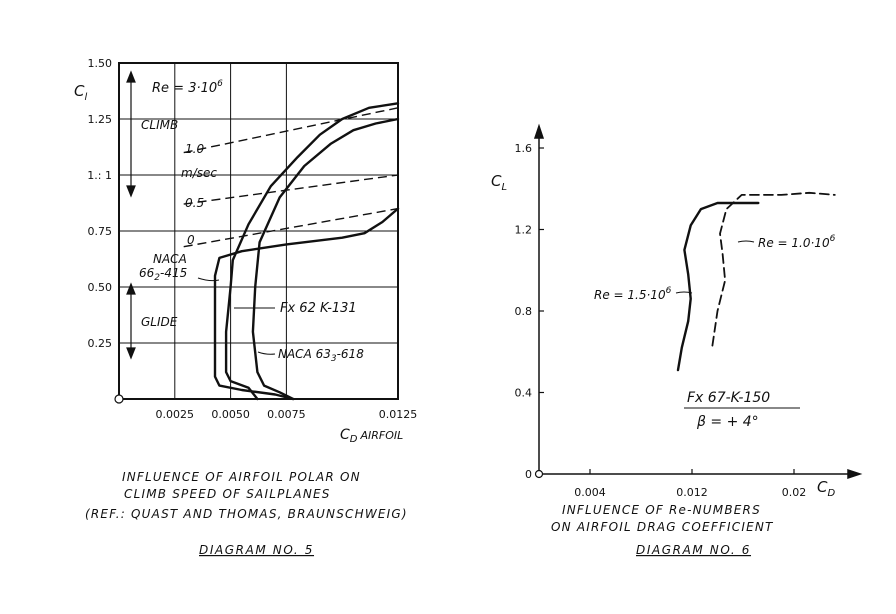 This screenshot has width=896, height=614. I want to click on diagram-6-y-axis-label: CL, so click(499, 182).